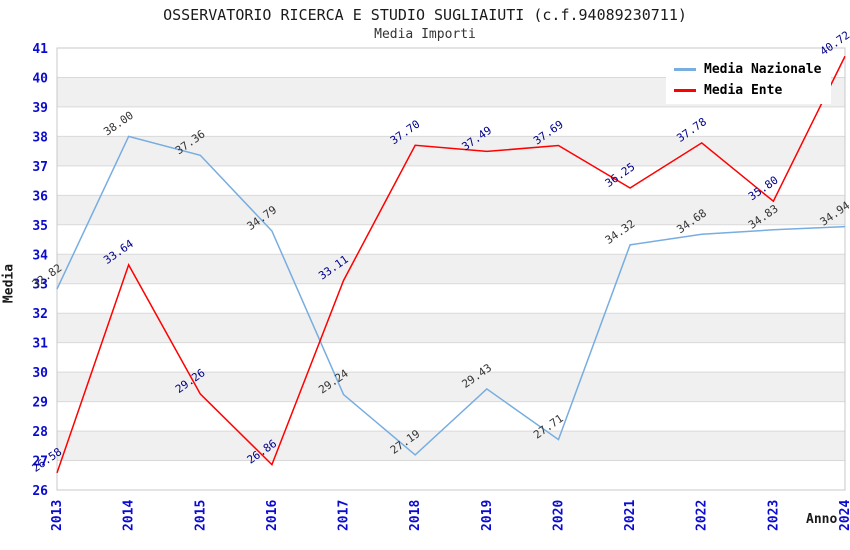 This screenshot has width=850, height=550. I want to click on chart-subtitle: Media Importi, so click(425, 34).